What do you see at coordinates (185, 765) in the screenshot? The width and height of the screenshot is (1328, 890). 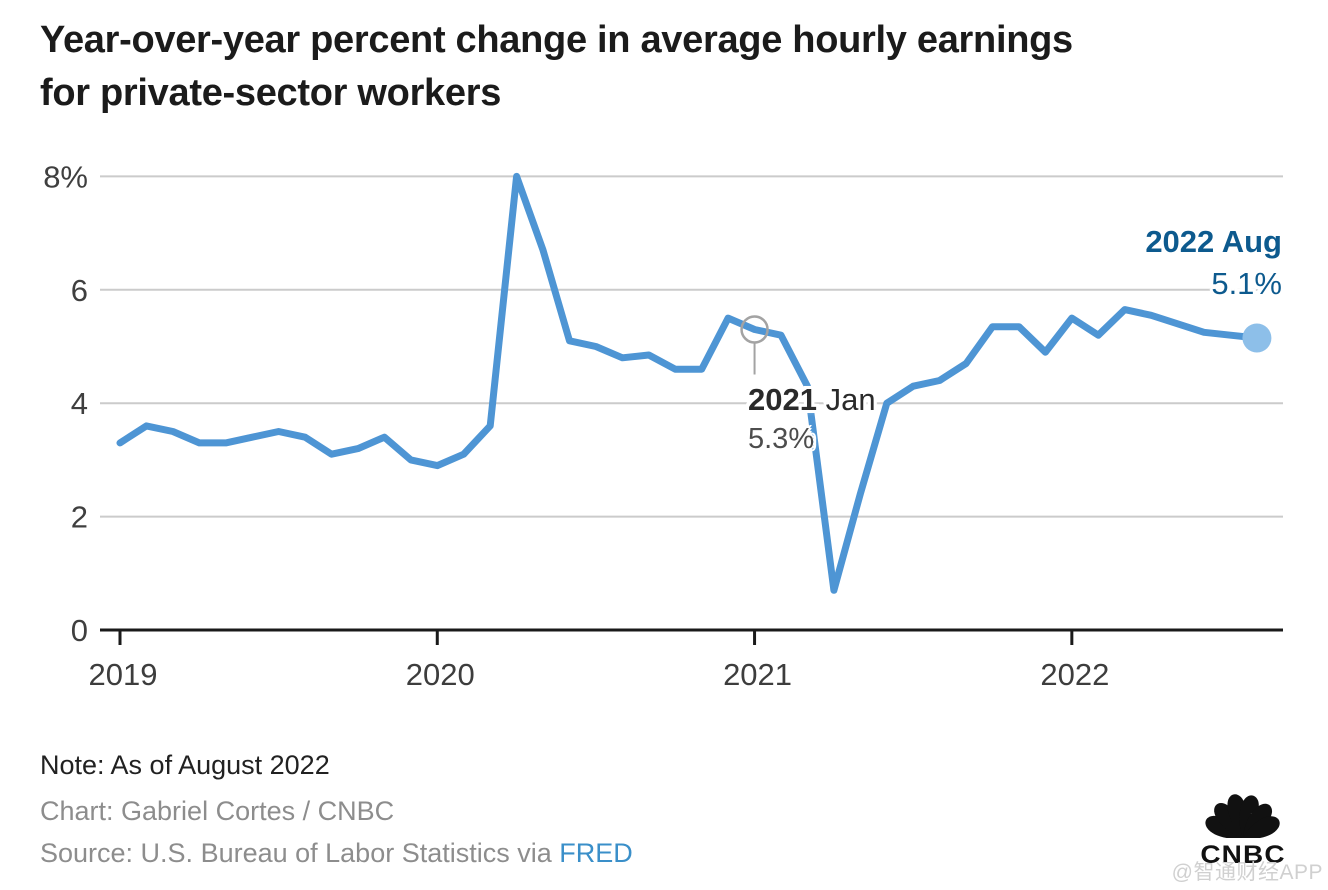 I see `footer-note: Note: As of August 2022` at bounding box center [185, 765].